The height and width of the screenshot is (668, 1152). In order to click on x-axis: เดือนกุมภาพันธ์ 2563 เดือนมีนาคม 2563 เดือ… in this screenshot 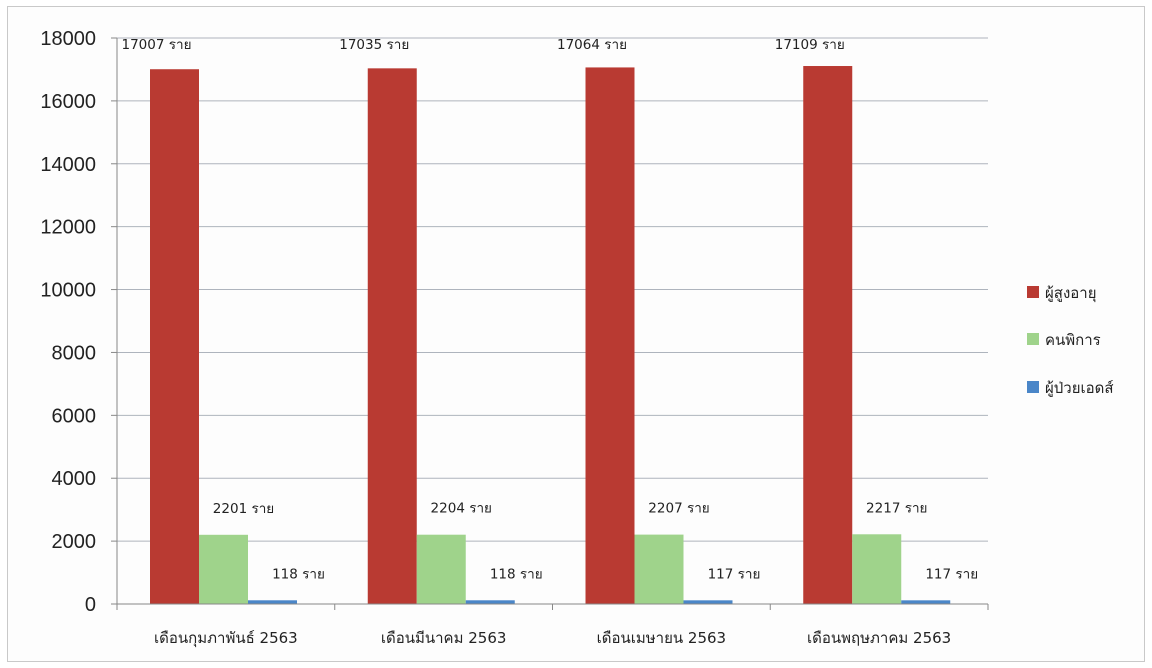, I will do `click(552, 625)`.